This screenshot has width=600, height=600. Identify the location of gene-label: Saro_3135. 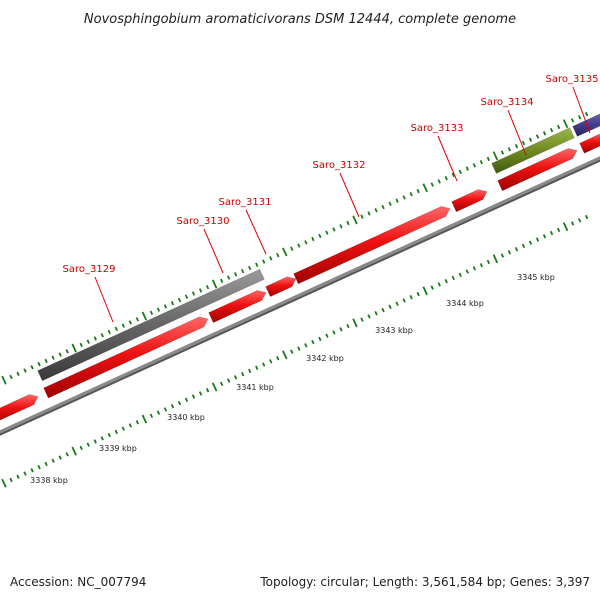
(572, 79).